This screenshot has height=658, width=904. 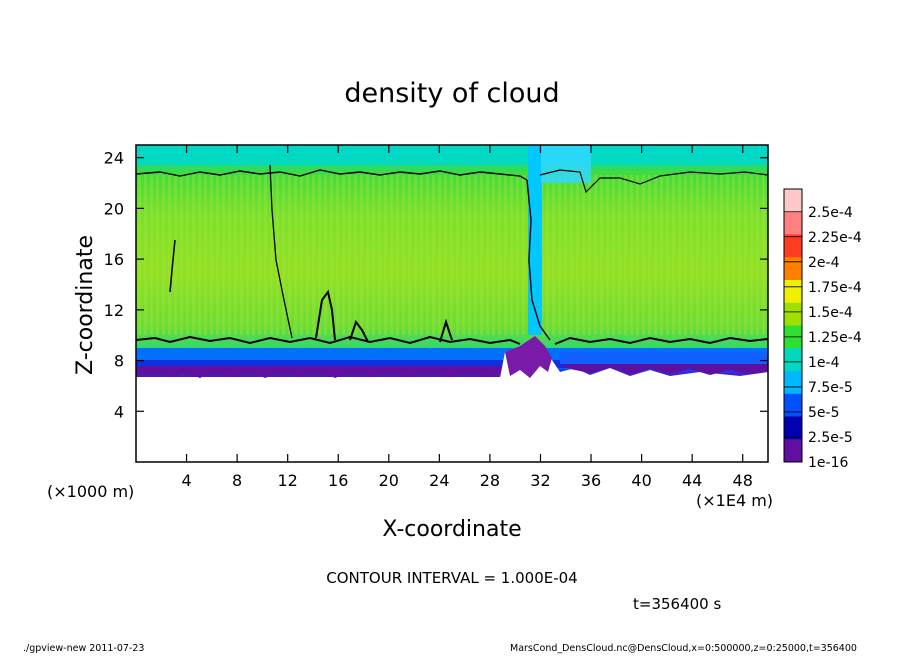 I want to click on y-tick-label: 4, so click(x=119, y=411).